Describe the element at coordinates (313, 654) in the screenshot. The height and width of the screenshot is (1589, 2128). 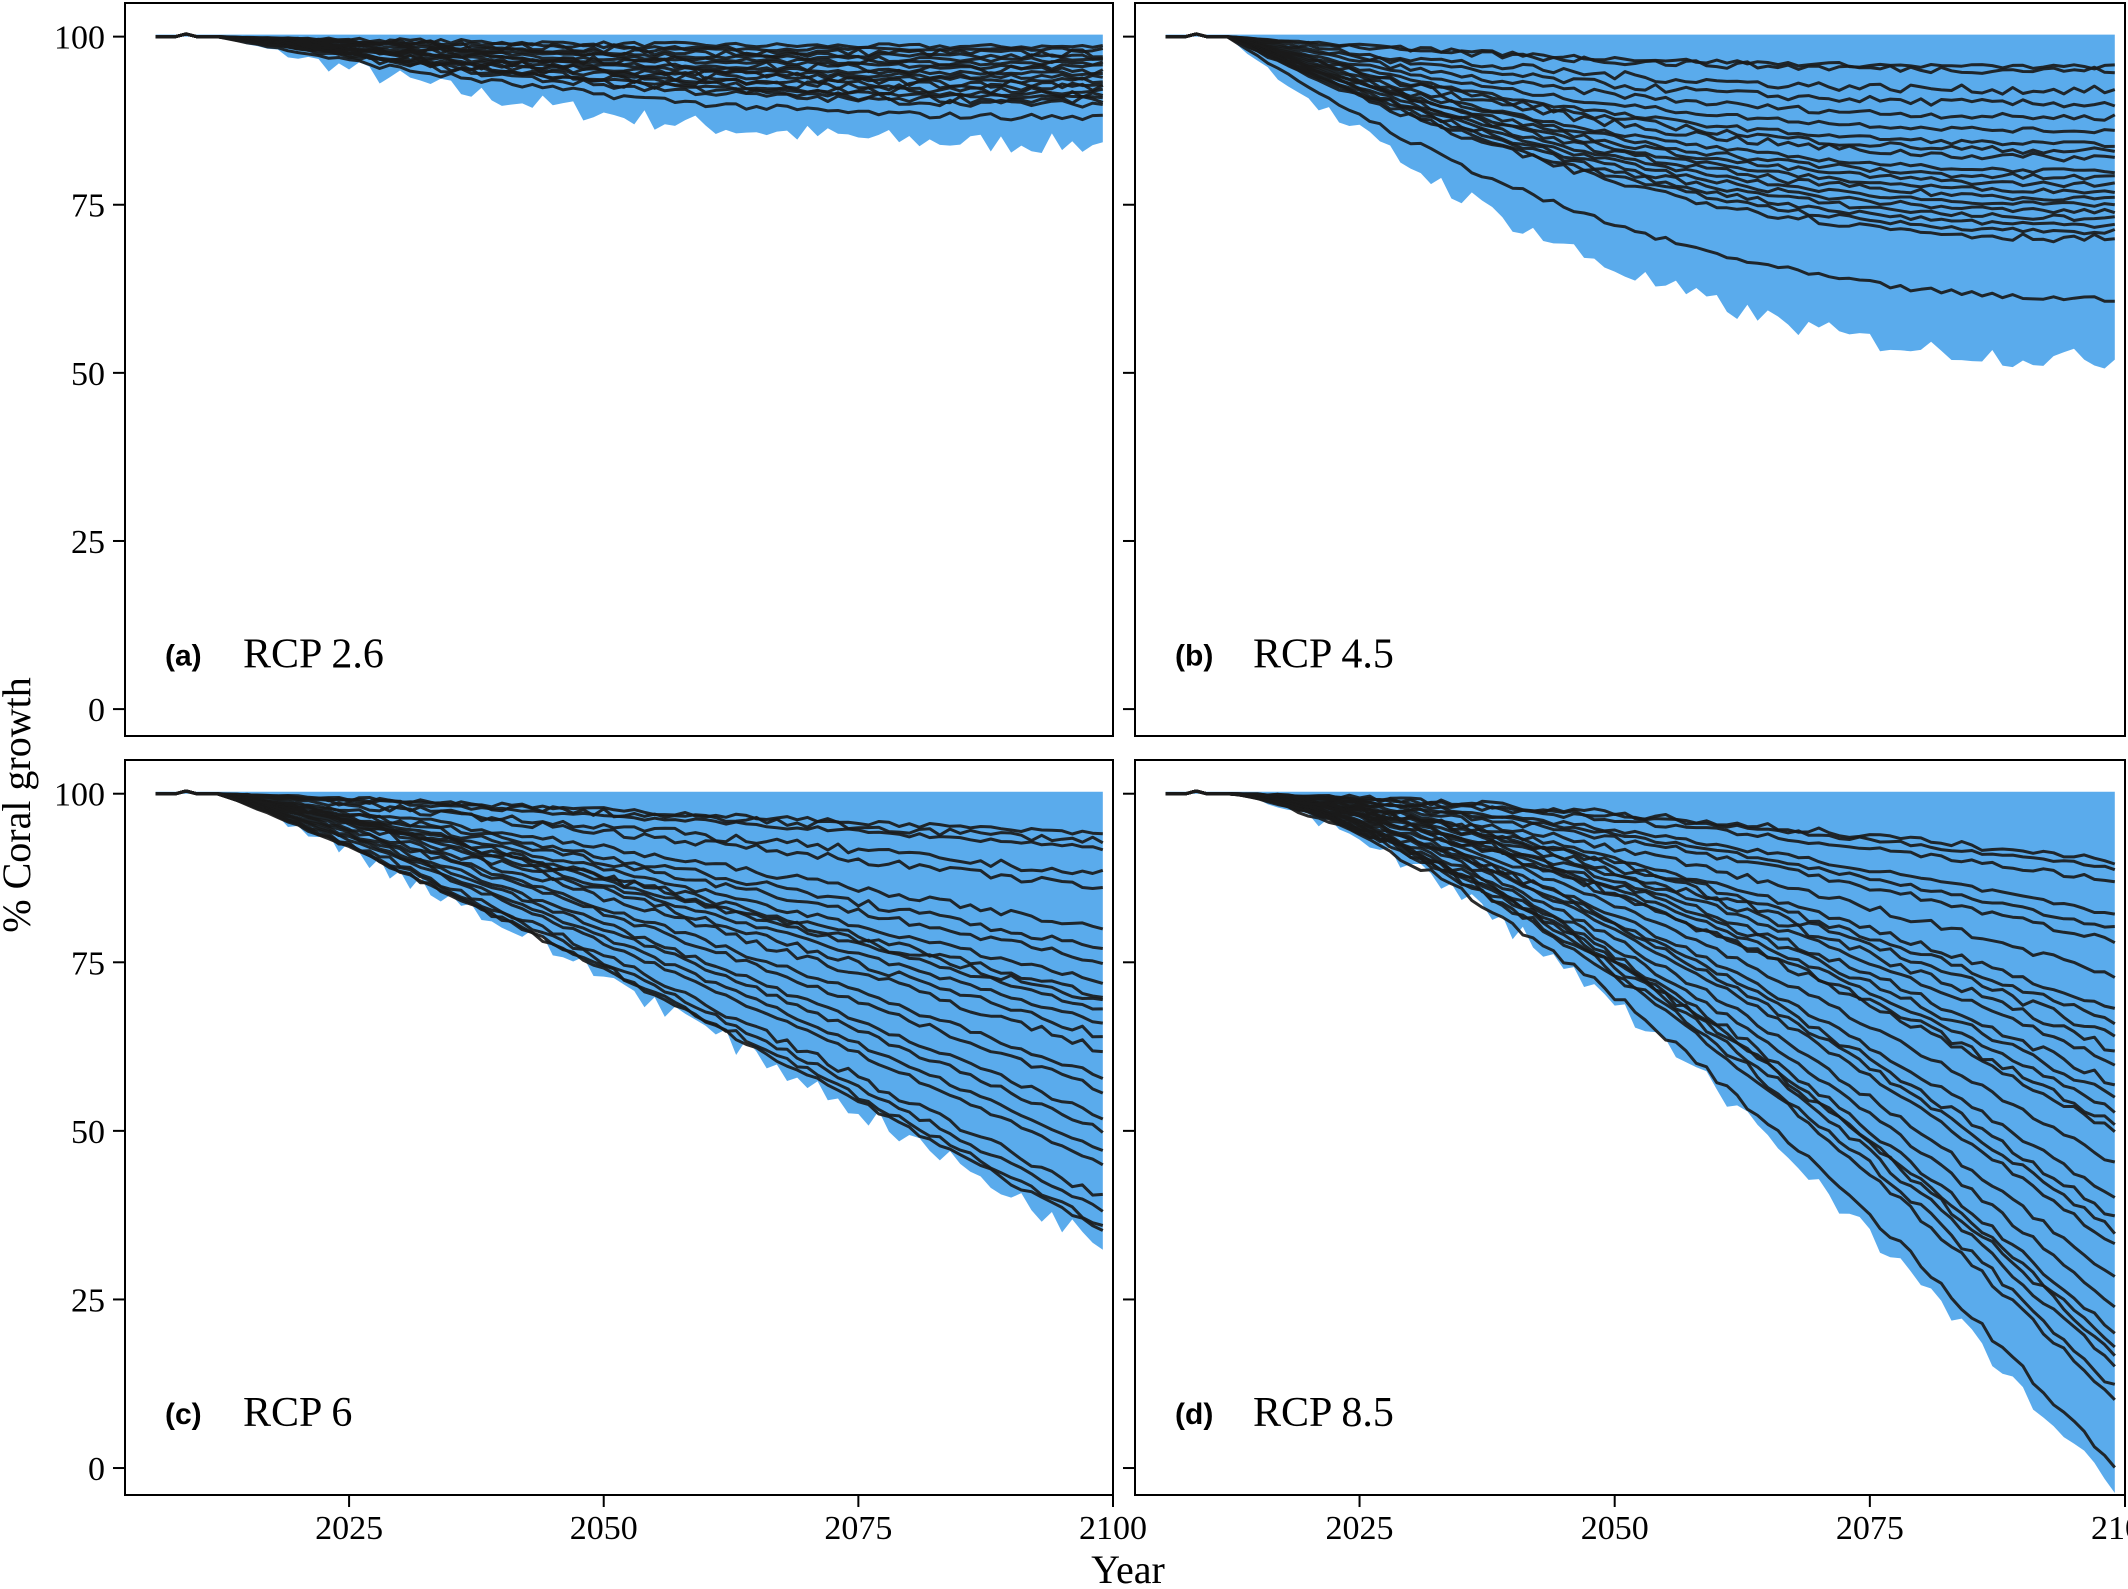
I see `panel-scenario-label: RCP 2.6` at that location.